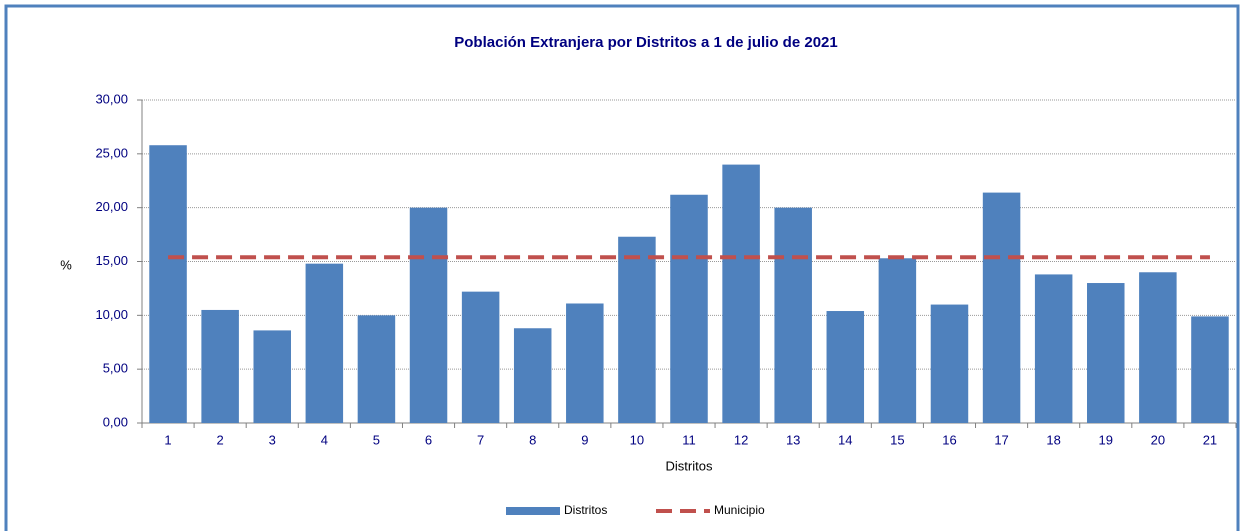 This screenshot has height=531, width=1244. Describe the element at coordinates (111, 206) in the screenshot. I see `y-tick-label: 20,00` at that location.